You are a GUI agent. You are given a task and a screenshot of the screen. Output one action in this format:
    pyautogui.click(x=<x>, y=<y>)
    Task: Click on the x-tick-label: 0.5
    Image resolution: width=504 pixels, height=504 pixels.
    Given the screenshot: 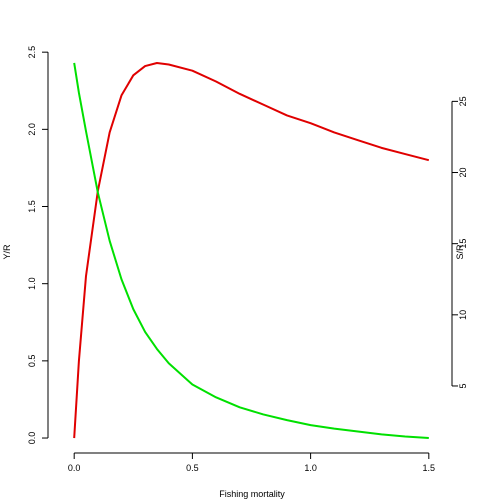 What is the action you would take?
    pyautogui.click(x=192, y=468)
    